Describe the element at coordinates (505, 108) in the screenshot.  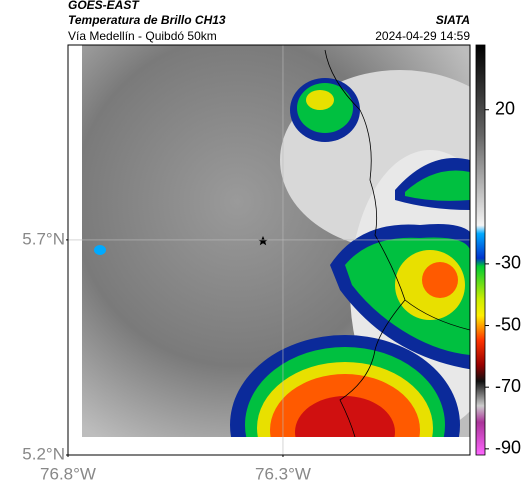
I see `colorbar-label: 20` at that location.